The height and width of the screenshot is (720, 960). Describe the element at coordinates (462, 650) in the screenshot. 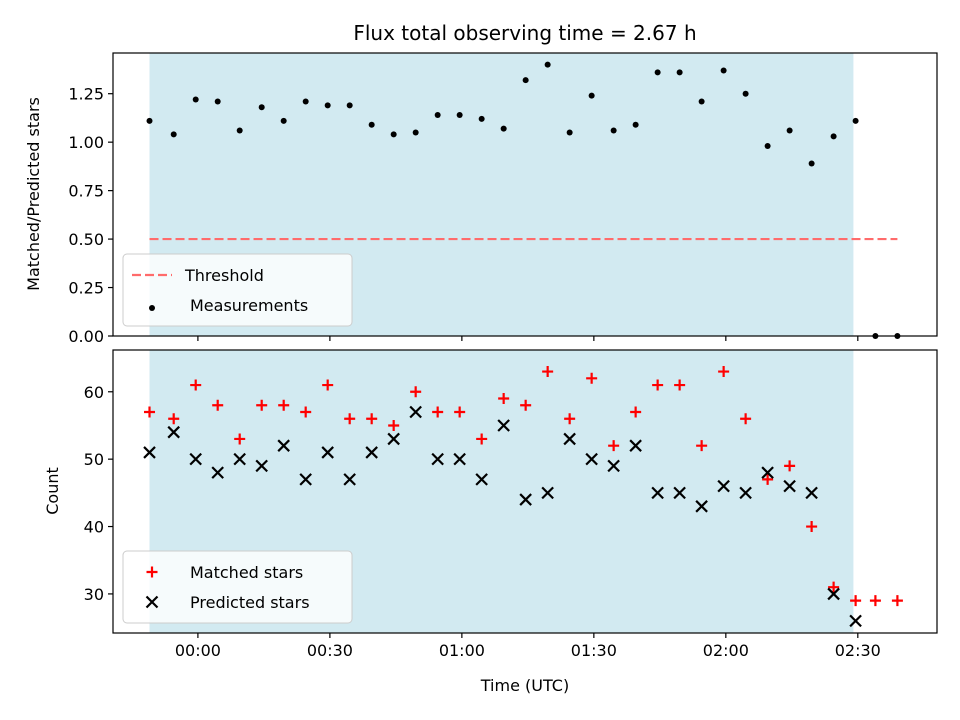

I see `x-tick-label: 01:00` at that location.